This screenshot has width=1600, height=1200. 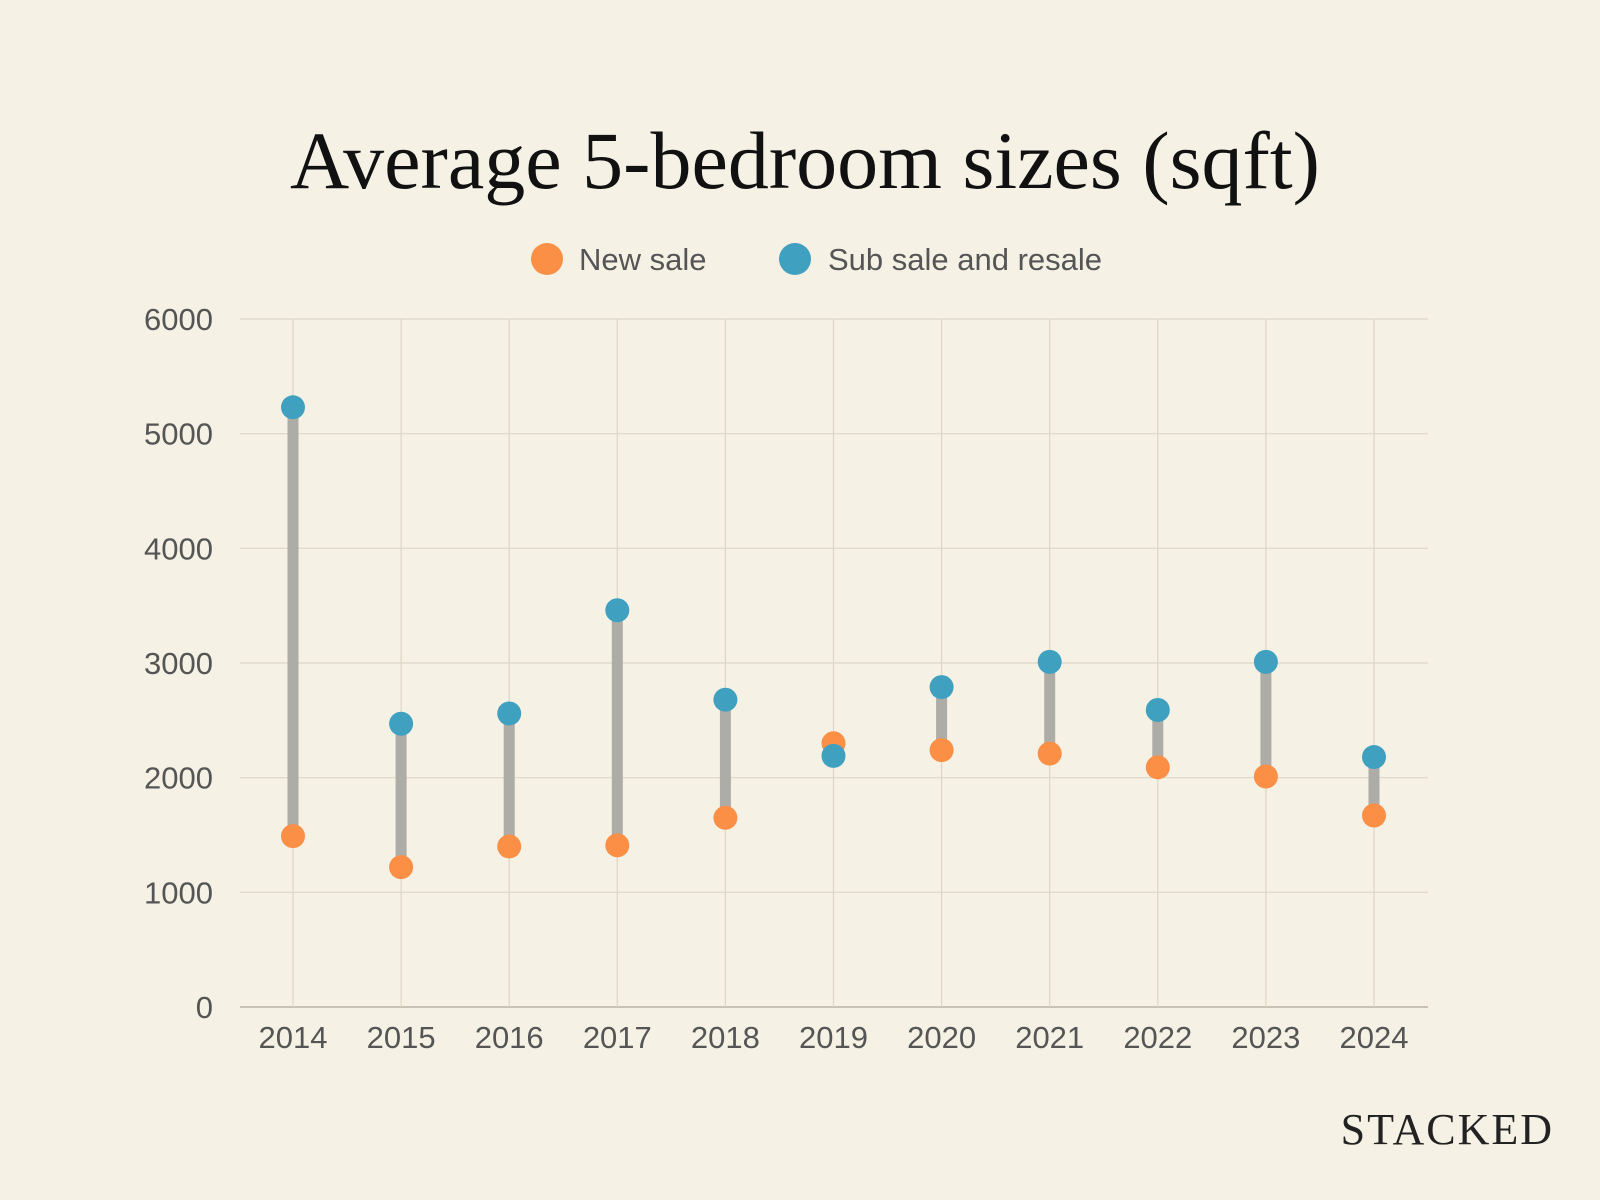 What do you see at coordinates (1374, 757) in the screenshot?
I see `sub-sale-and-resale-point-2024` at bounding box center [1374, 757].